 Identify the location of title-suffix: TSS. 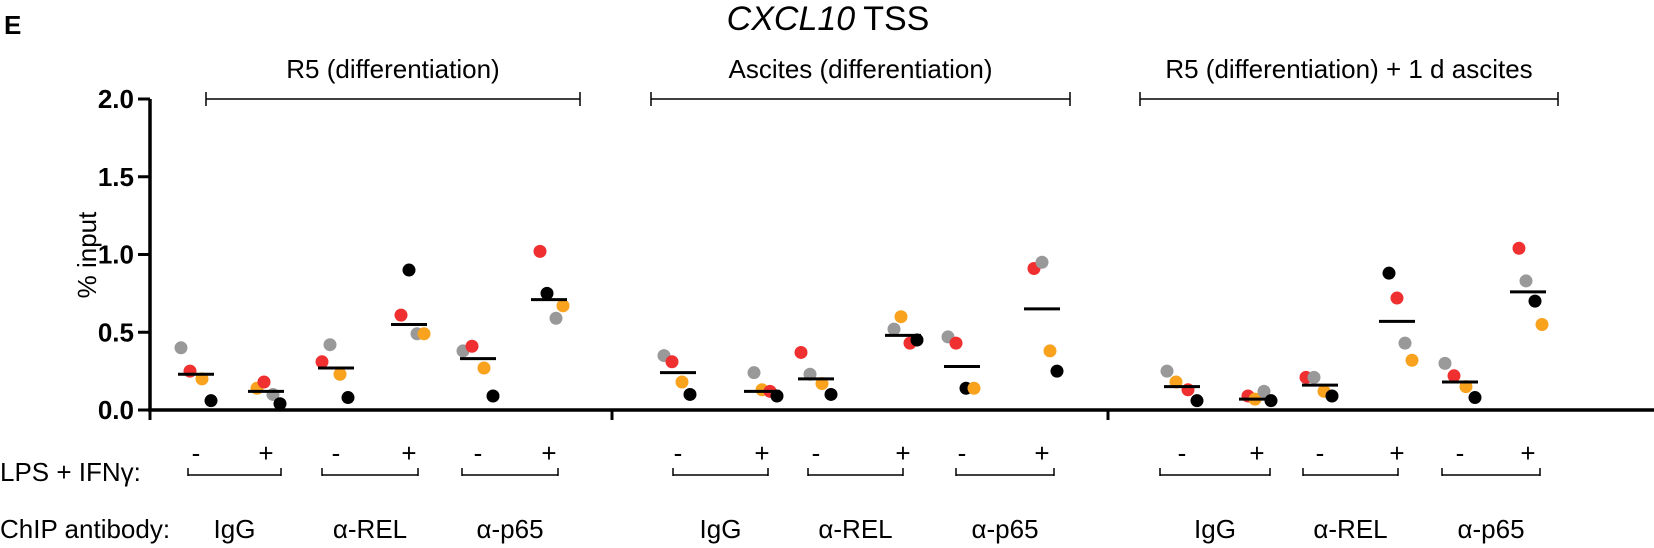
(896, 19).